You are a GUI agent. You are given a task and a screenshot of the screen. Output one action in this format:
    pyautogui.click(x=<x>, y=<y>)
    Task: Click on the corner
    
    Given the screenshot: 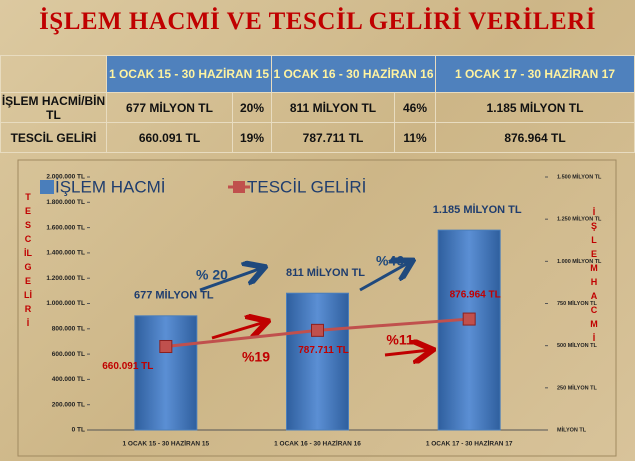 What is the action you would take?
    pyautogui.click(x=53, y=74)
    